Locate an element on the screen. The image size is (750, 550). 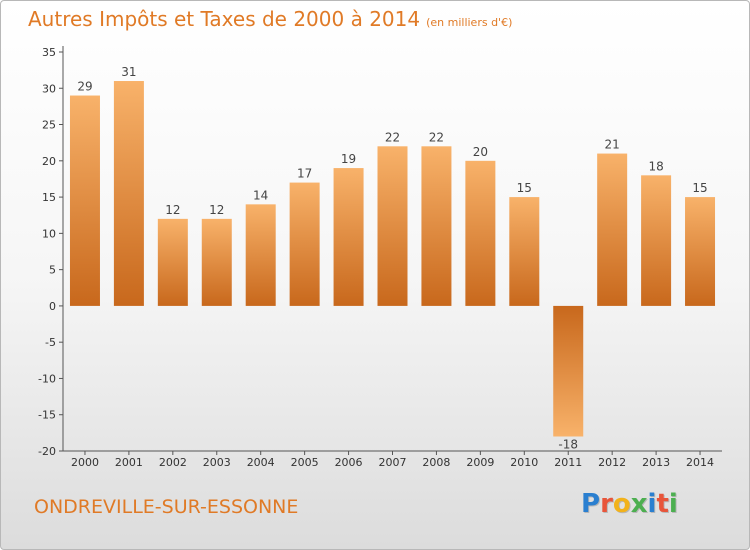
y-tick-label: 20 is located at coordinates (49, 161).